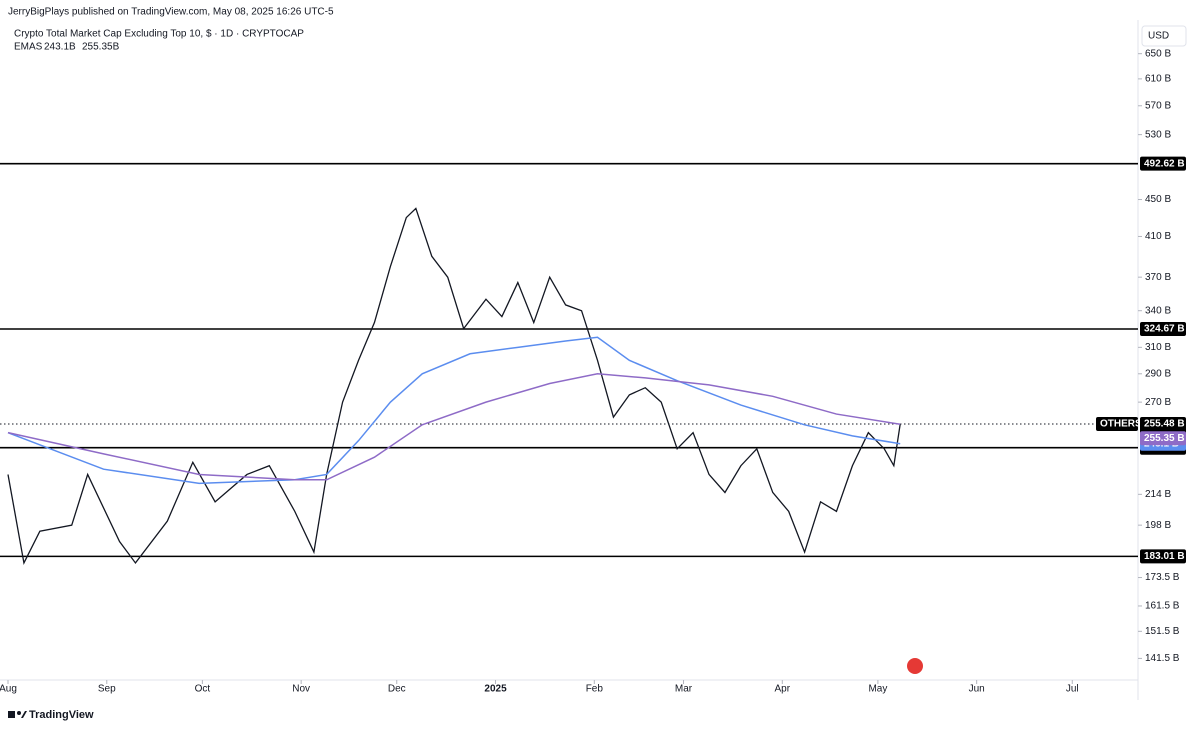 This screenshot has height=729, width=1200. Describe the element at coordinates (61, 715) in the screenshot. I see `brand: TradingView` at that location.